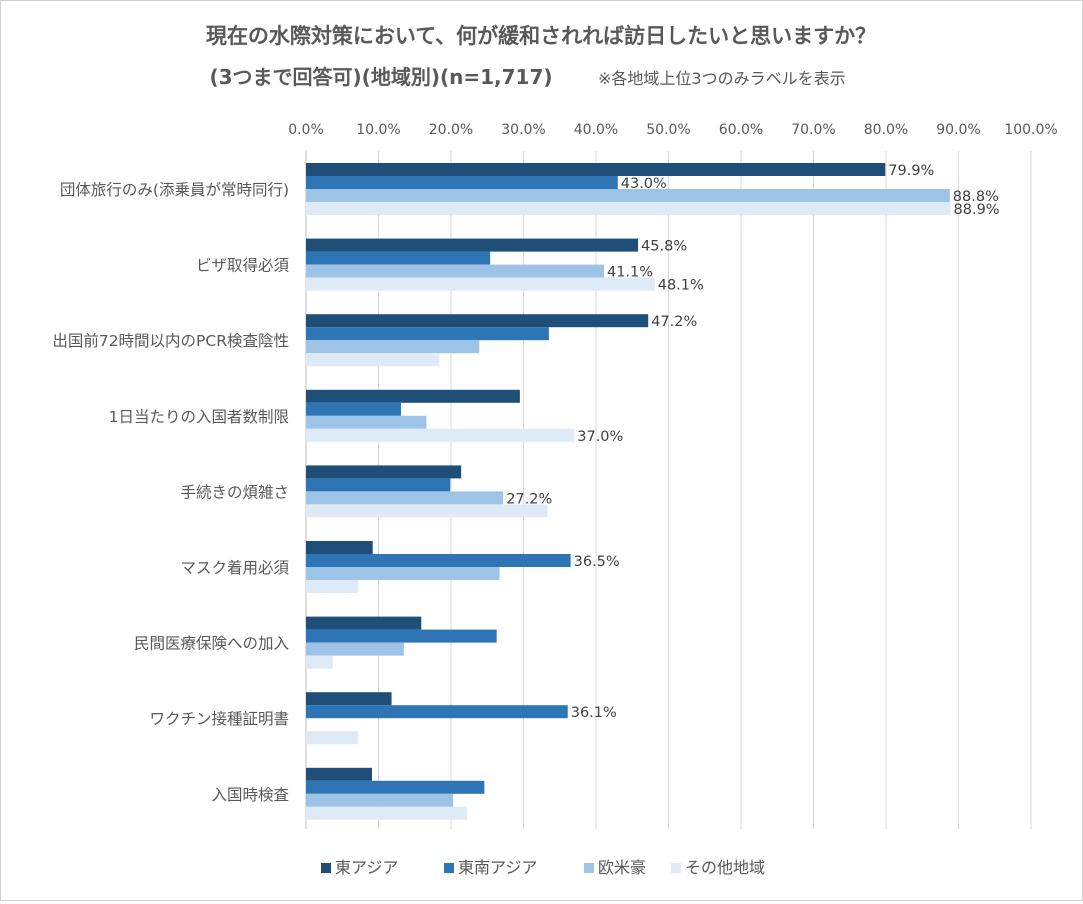 The width and height of the screenshot is (1083, 904). Describe the element at coordinates (211, 644) in the screenshot. I see `category-label: 民間医療保険への加入` at that location.